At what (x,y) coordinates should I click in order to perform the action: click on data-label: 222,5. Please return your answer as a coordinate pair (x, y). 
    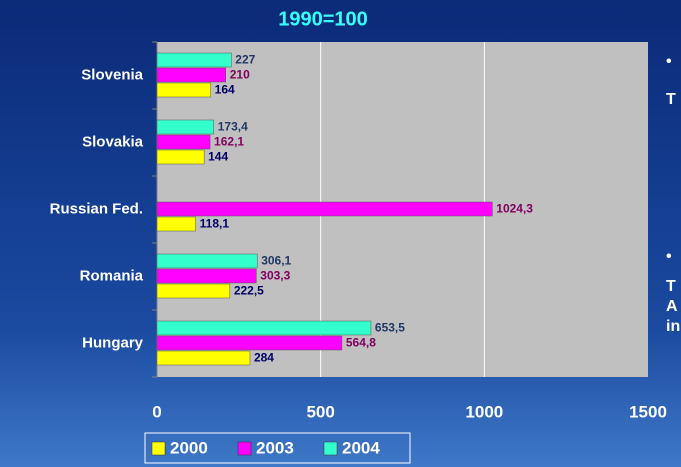
    Looking at the image, I should click on (249, 291).